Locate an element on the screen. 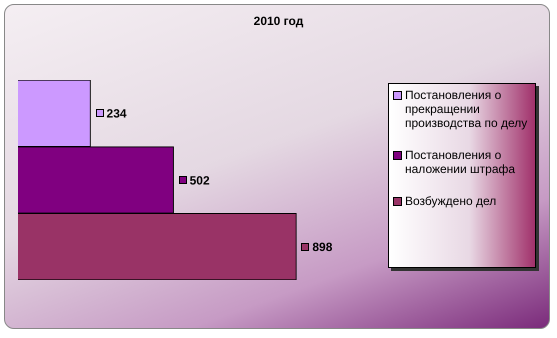 The width and height of the screenshot is (557, 338). chart-title: 2010 год is located at coordinates (278, 21).